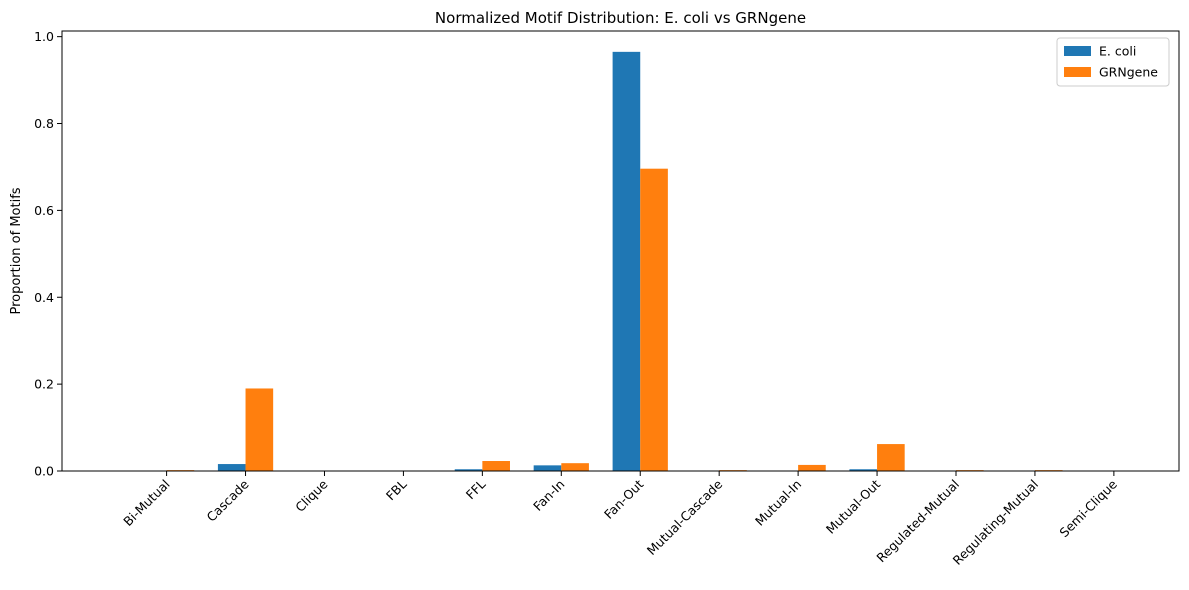 The image size is (1189, 590). What do you see at coordinates (917, 521) in the screenshot?
I see `x-tick-label: Regulated-Mutual` at bounding box center [917, 521].